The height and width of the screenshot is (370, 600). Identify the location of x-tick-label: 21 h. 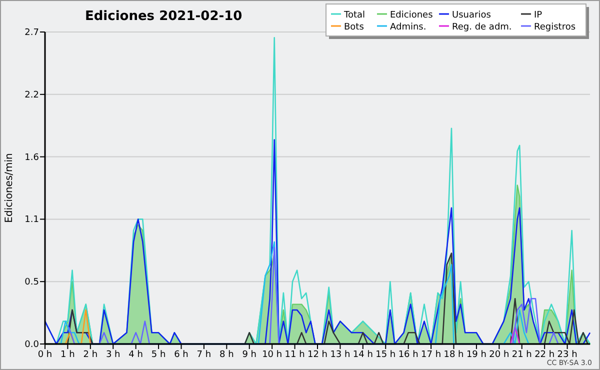
(522, 355).